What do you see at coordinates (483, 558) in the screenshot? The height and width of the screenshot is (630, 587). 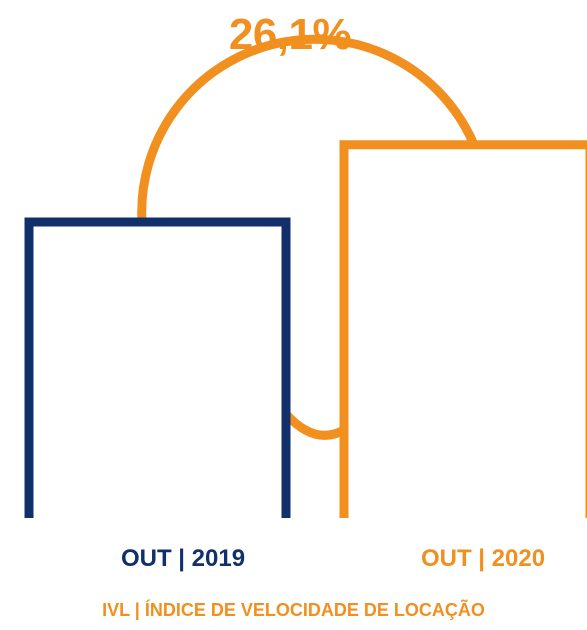 I see `category-label-2020: OUT | 2020` at bounding box center [483, 558].